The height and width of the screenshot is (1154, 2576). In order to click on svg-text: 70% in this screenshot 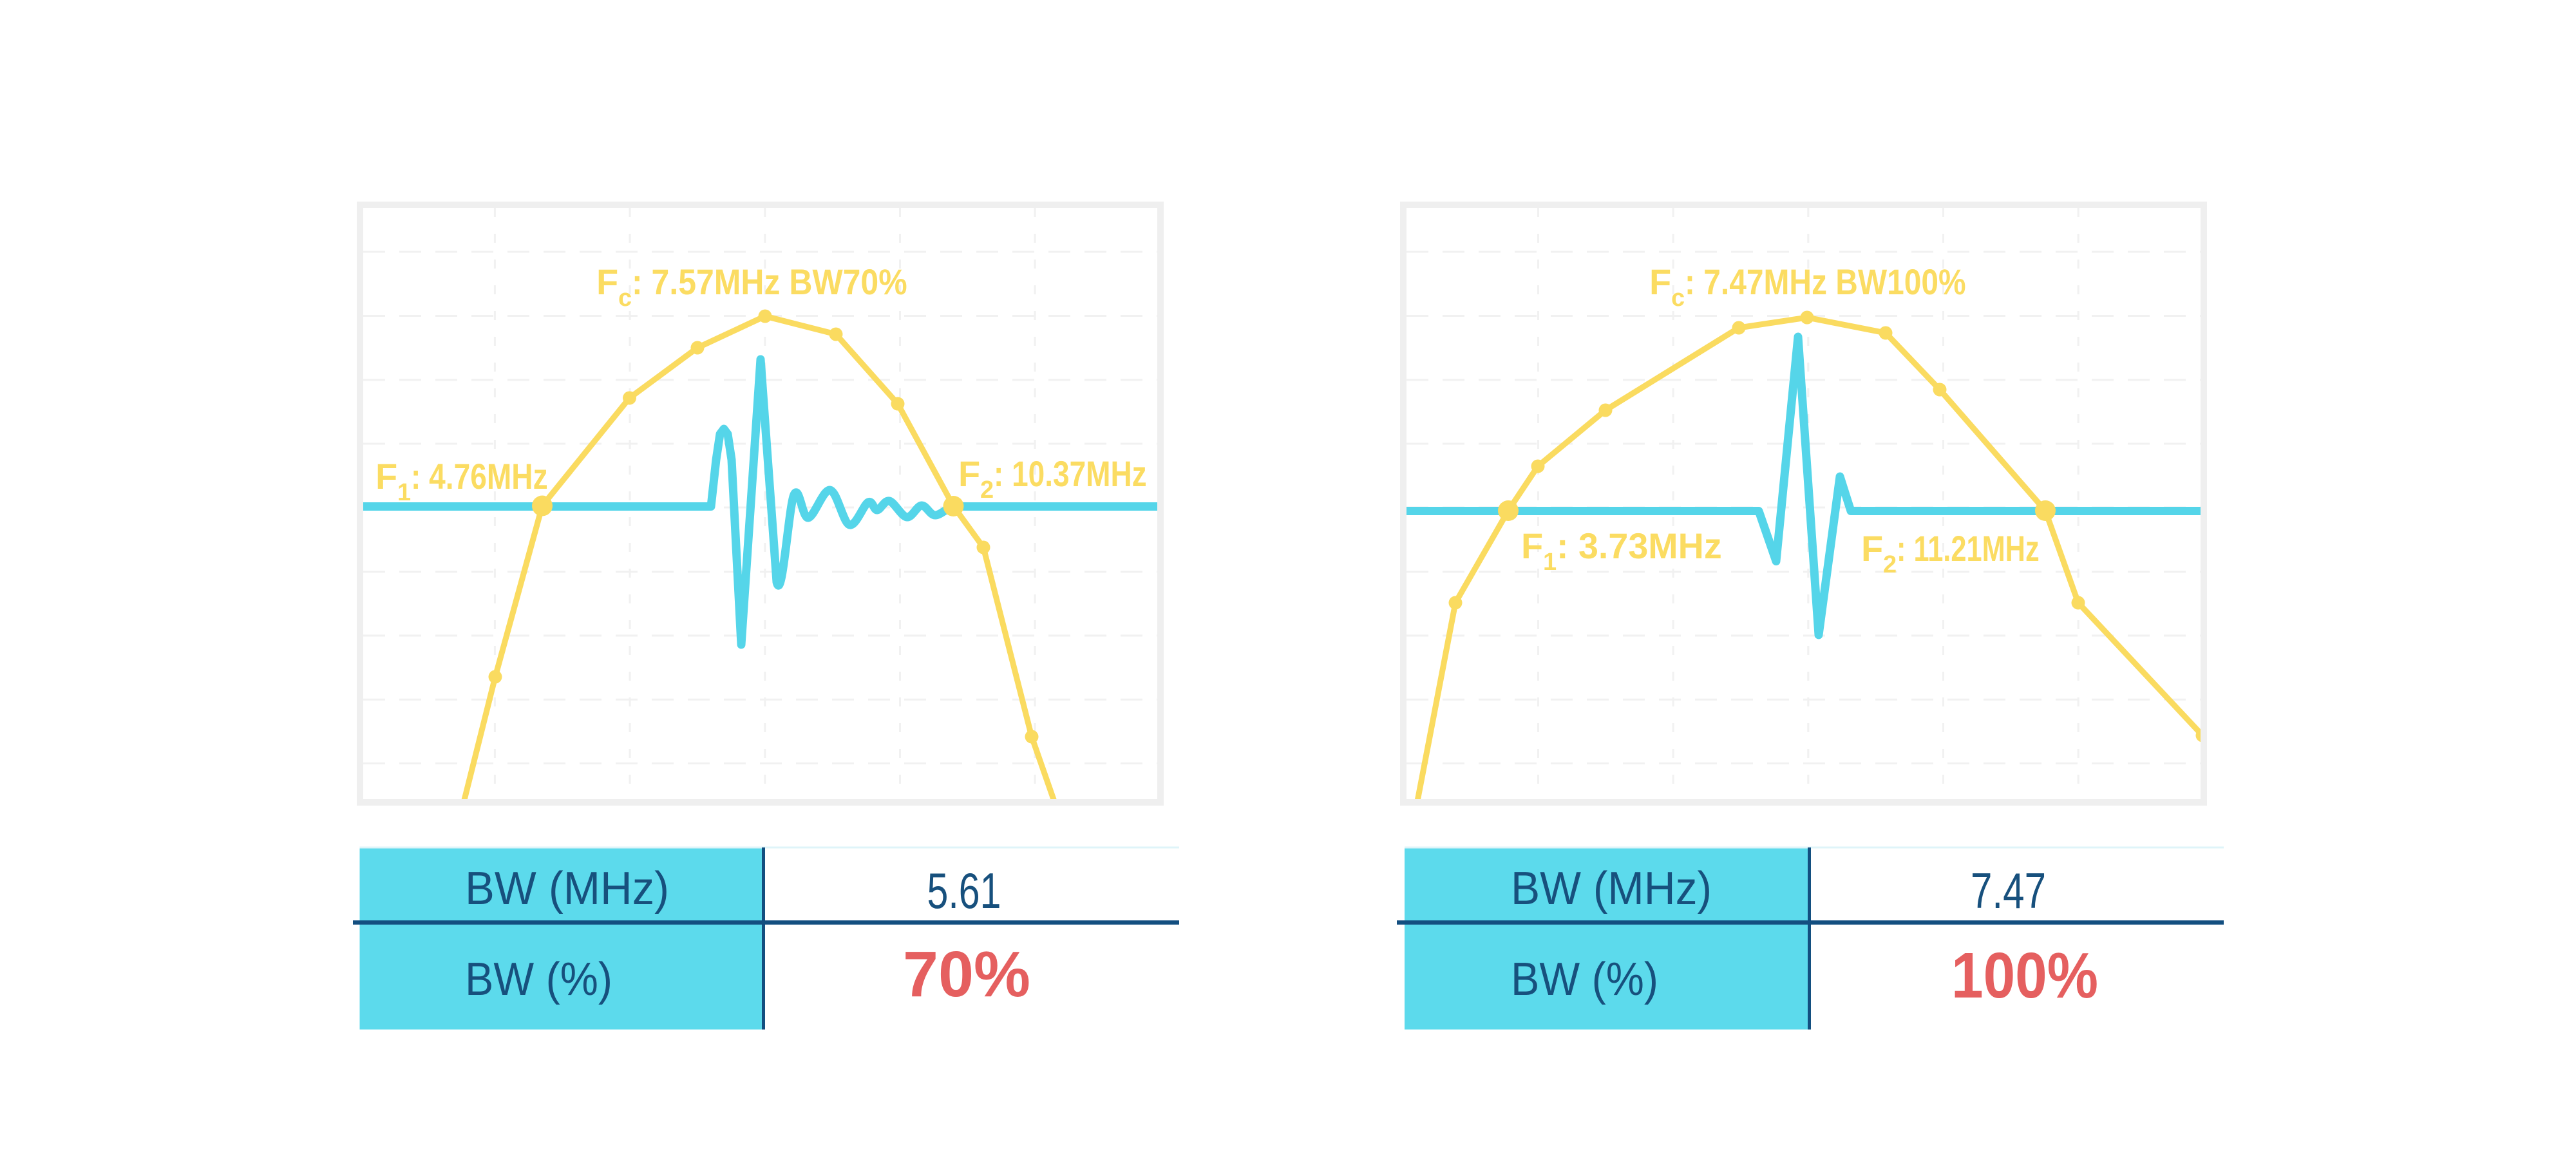, I will do `click(967, 974)`.